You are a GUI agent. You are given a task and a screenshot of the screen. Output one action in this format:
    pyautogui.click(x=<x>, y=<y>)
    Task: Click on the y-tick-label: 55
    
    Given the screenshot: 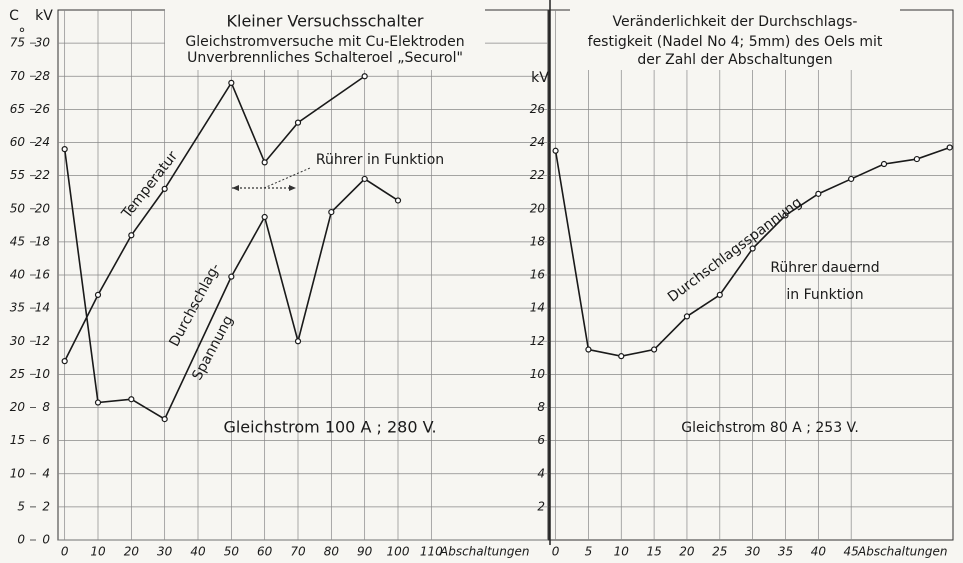 What is the action you would take?
    pyautogui.click(x=17, y=175)
    